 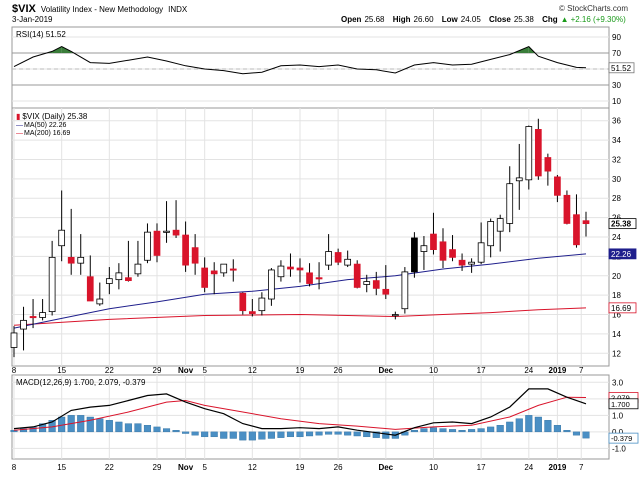 What do you see at coordinates (616, 334) in the screenshot?
I see `price-tick-label: 14` at bounding box center [616, 334].